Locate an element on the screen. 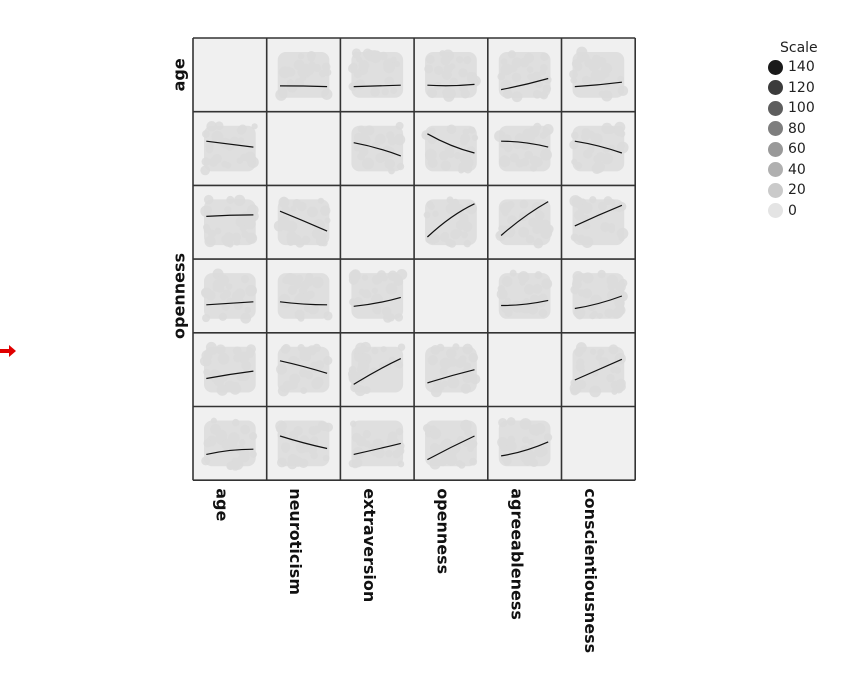 This screenshot has width=865, height=683. panel-conscientiousness-neuroticism is located at coordinates (303, 443).